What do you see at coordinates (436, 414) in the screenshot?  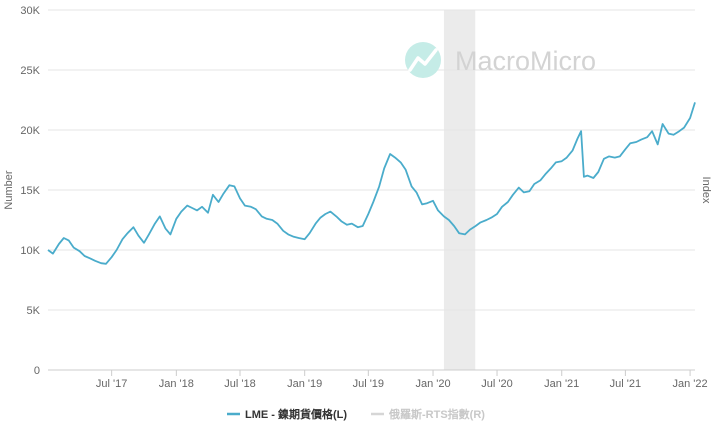 I see `legend-label-rts: 俄羅斯-RTS指數(R)` at bounding box center [436, 414].